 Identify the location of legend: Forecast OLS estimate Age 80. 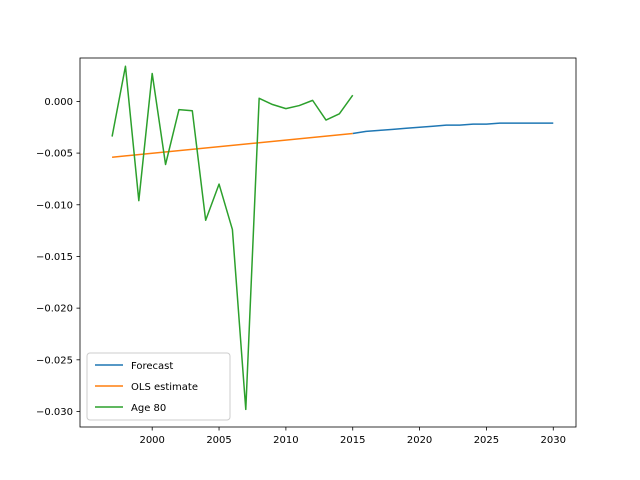
(158, 386).